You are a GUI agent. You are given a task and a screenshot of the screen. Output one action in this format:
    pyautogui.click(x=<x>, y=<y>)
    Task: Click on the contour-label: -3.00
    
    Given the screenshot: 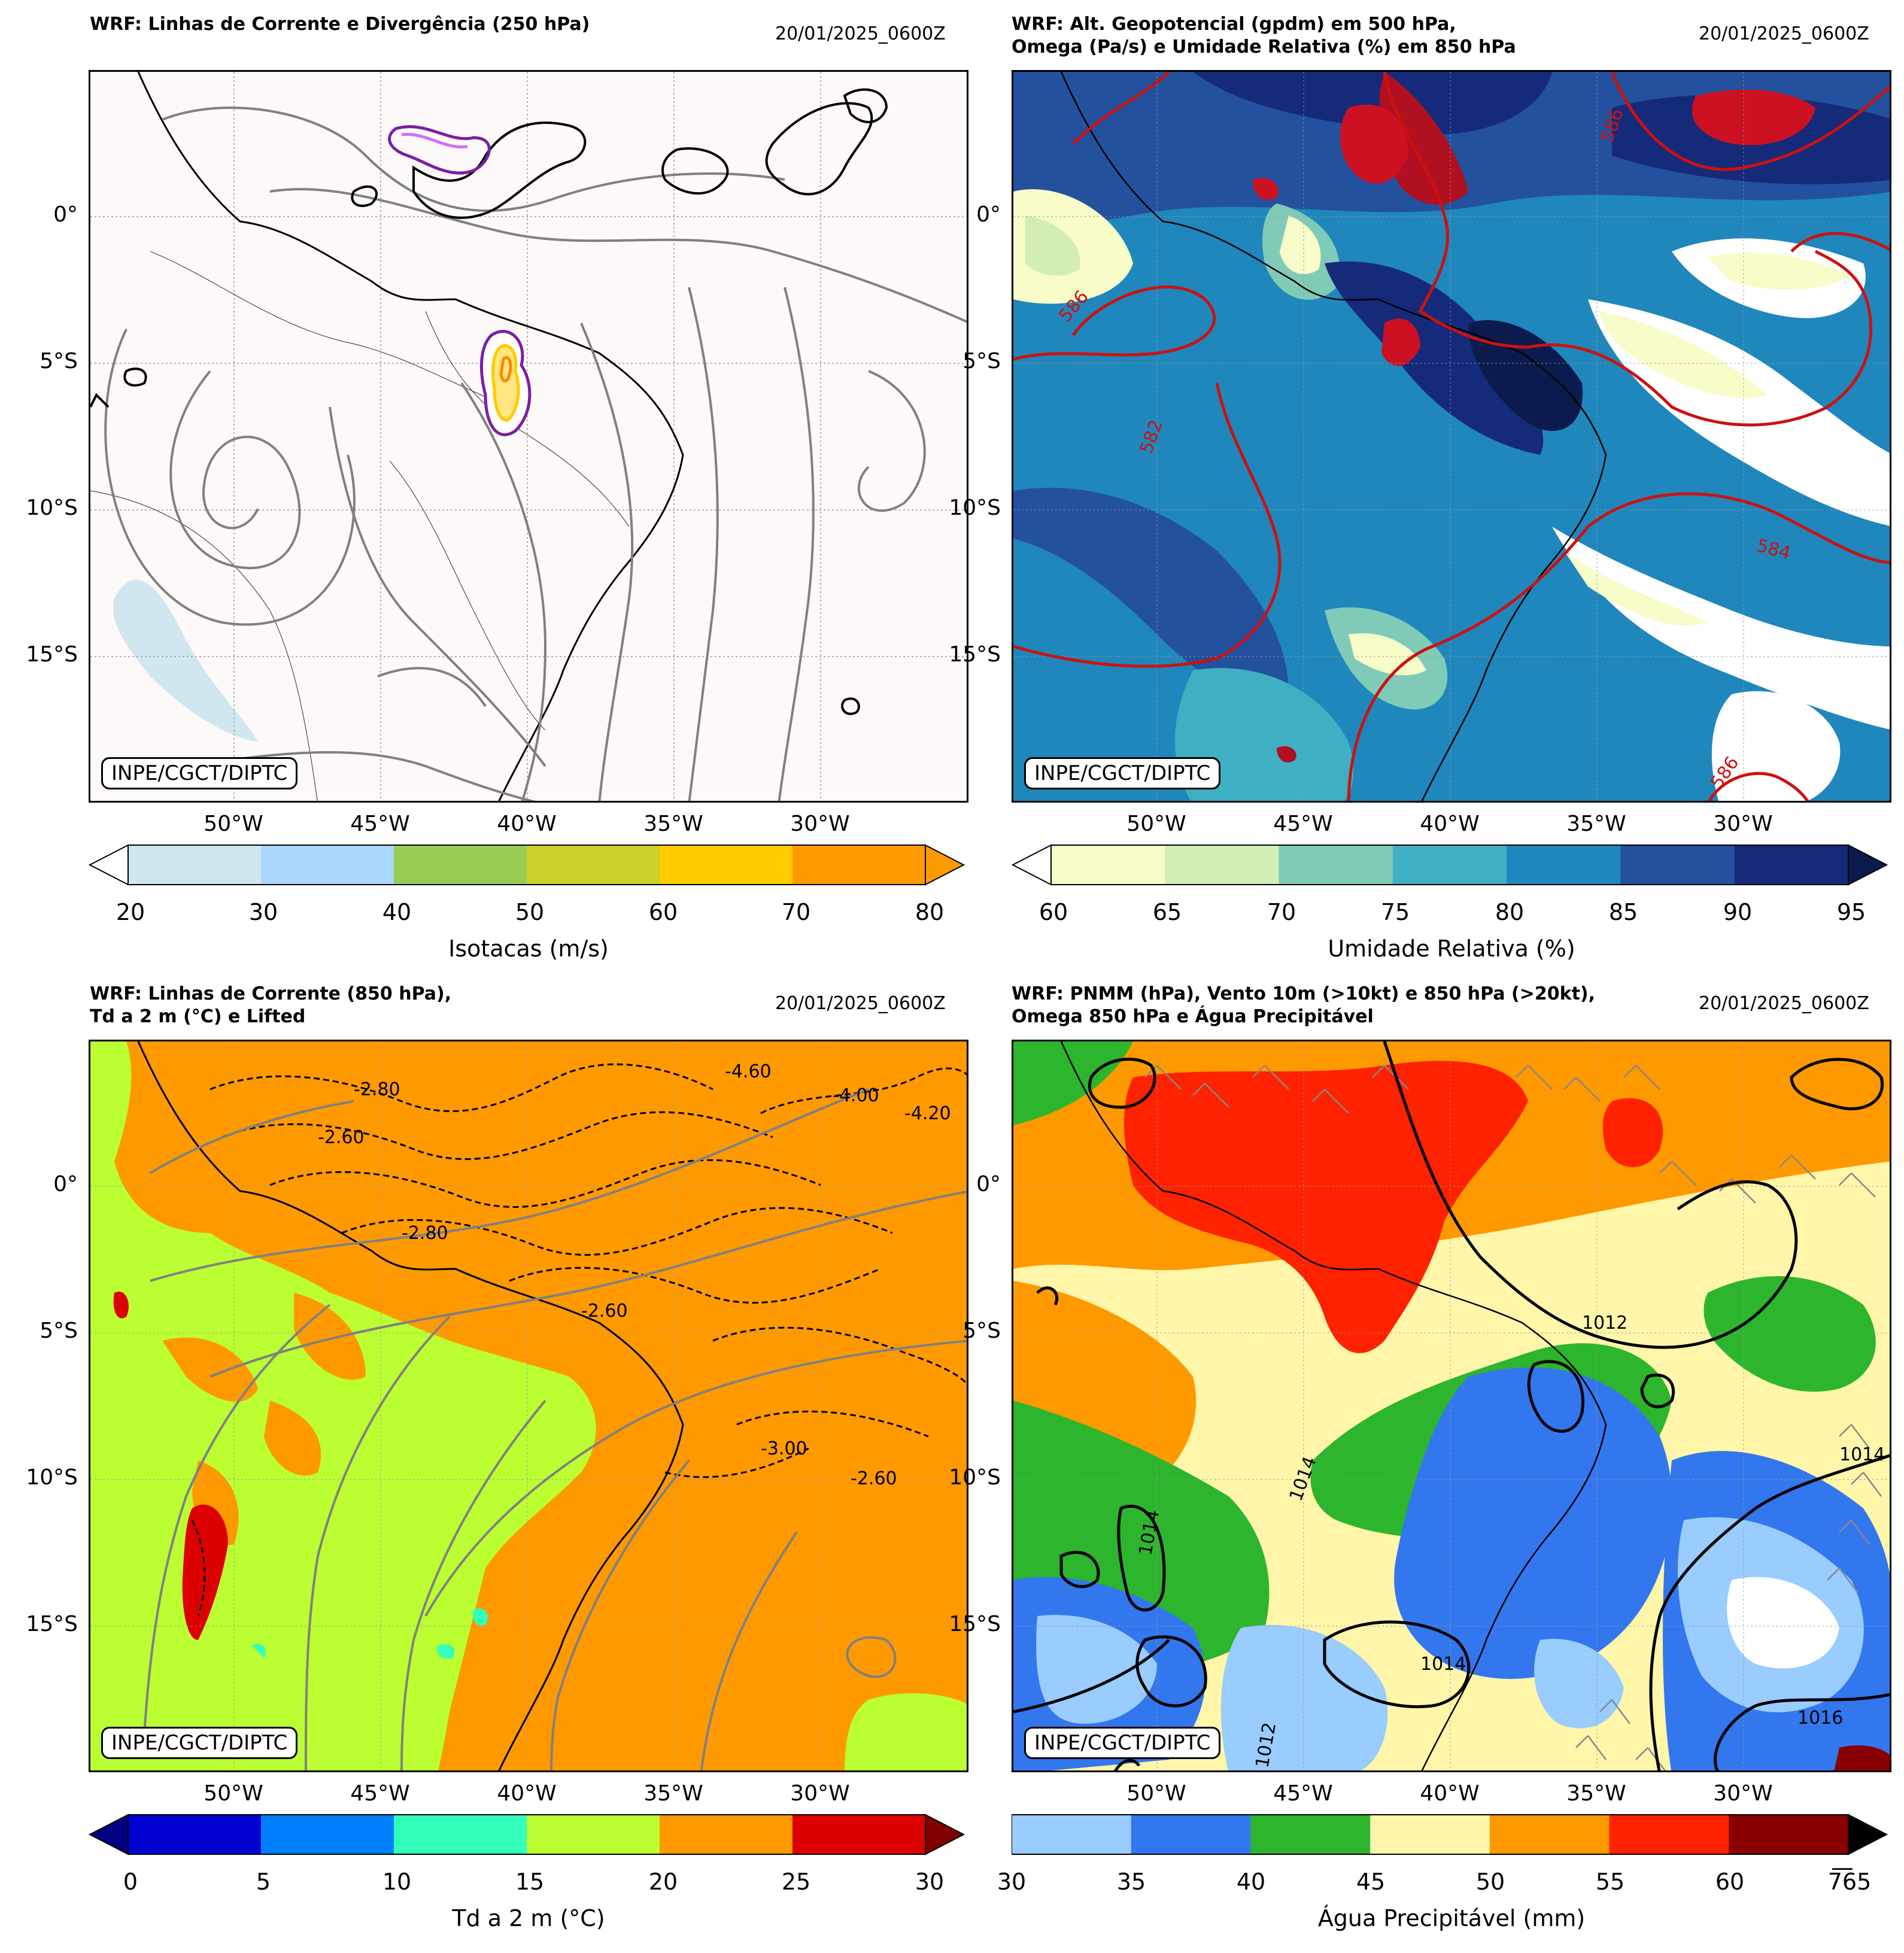 What is the action you would take?
    pyautogui.click(x=784, y=1448)
    